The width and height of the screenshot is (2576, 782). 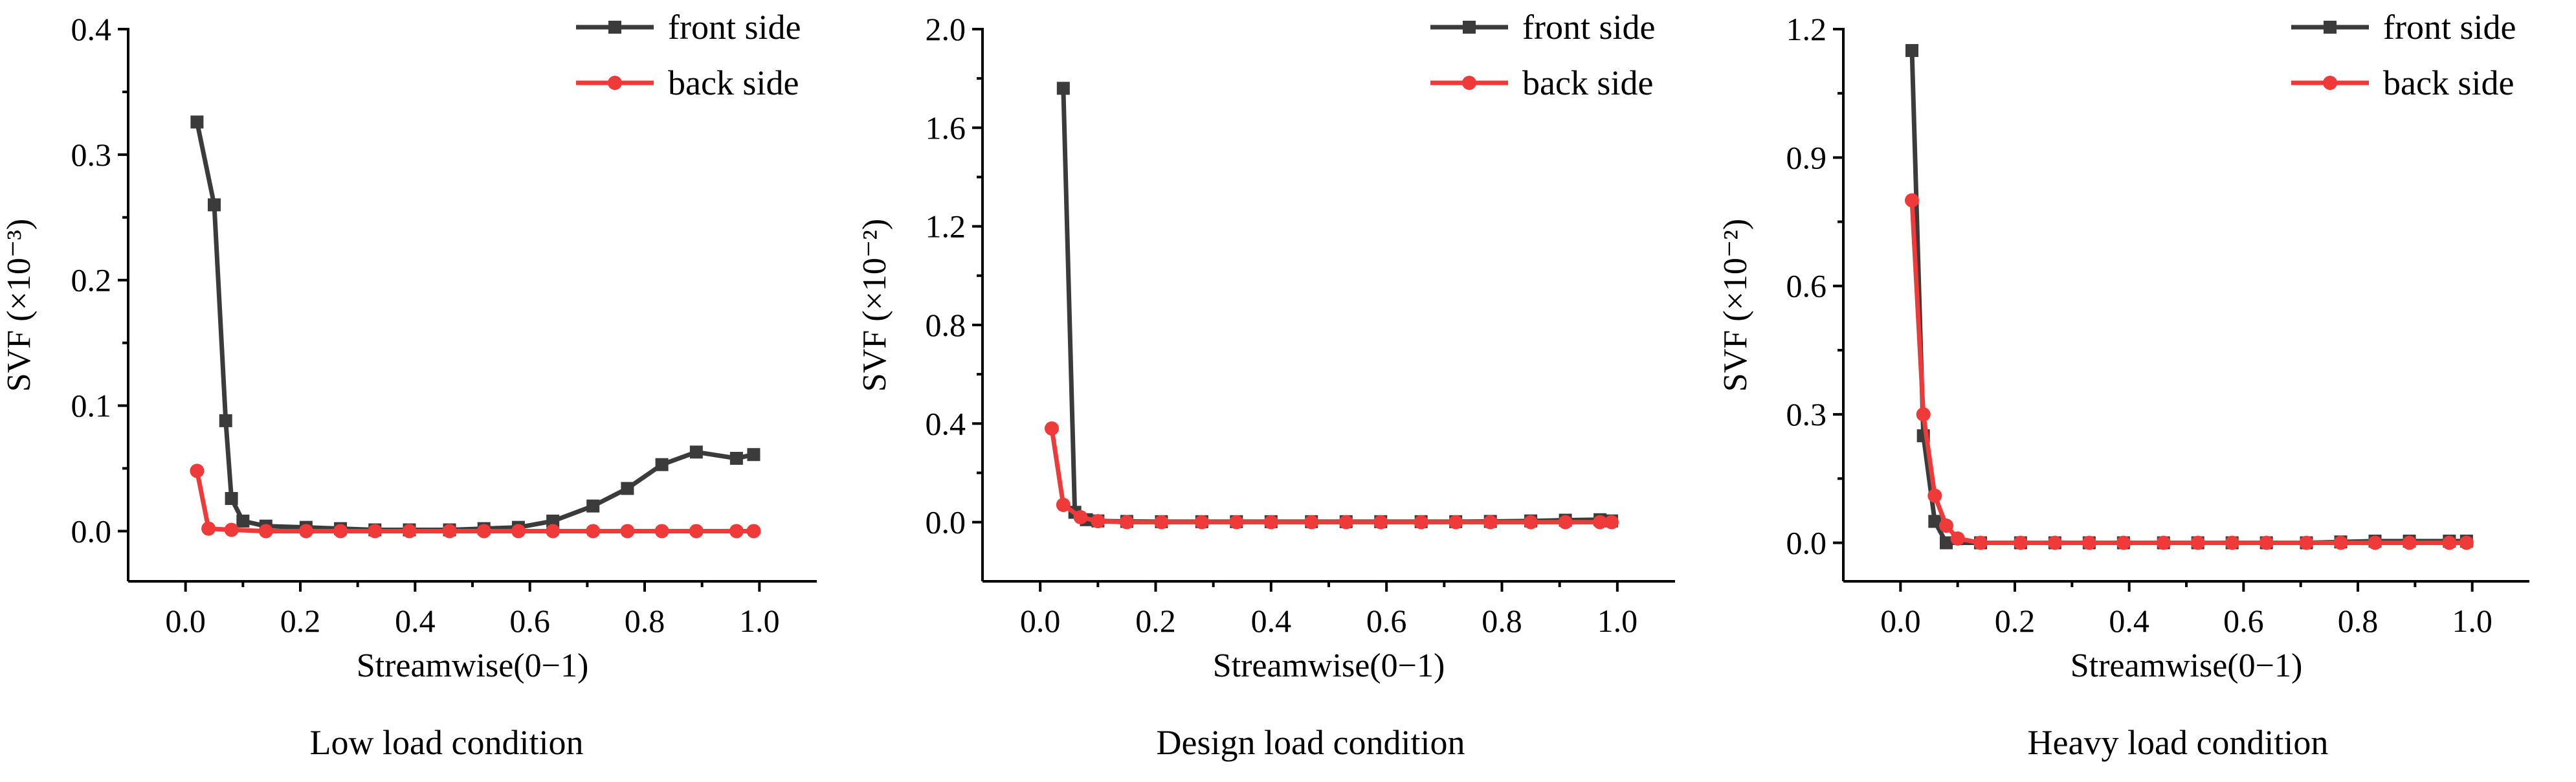 What do you see at coordinates (91, 406) in the screenshot?
I see `y-tick-label: 0.1` at bounding box center [91, 406].